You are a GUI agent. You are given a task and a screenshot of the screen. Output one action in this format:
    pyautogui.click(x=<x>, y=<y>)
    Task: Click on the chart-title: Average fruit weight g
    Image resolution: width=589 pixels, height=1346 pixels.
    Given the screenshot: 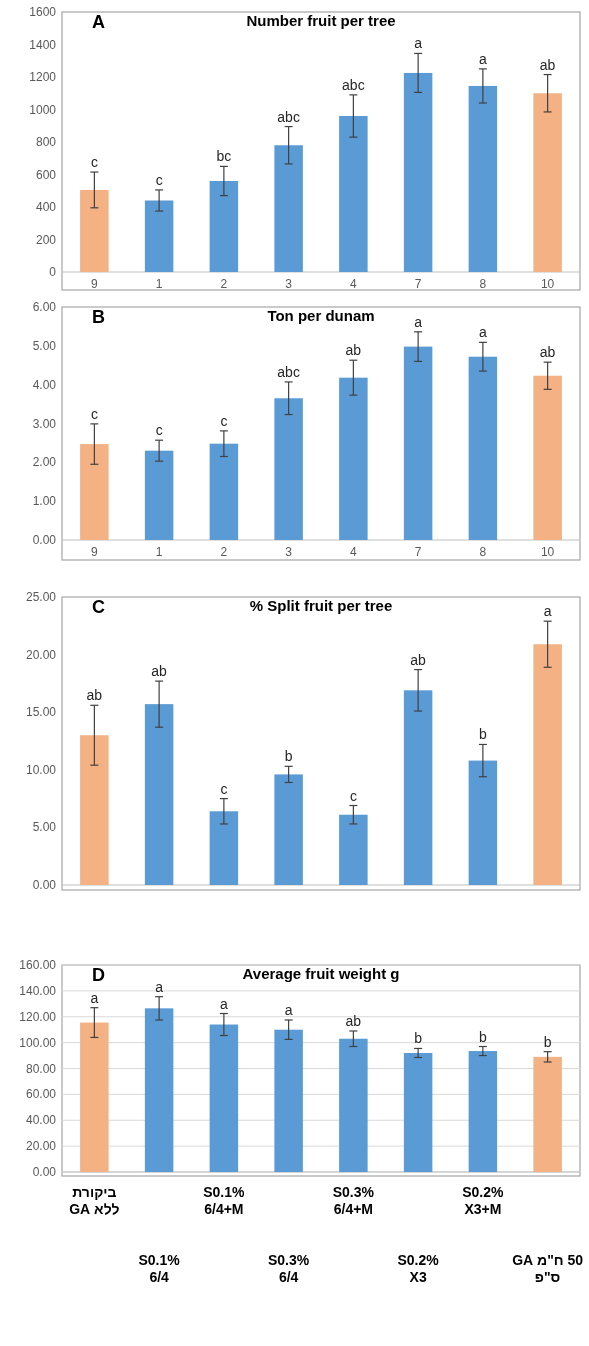 What is the action you would take?
    pyautogui.click(x=321, y=973)
    